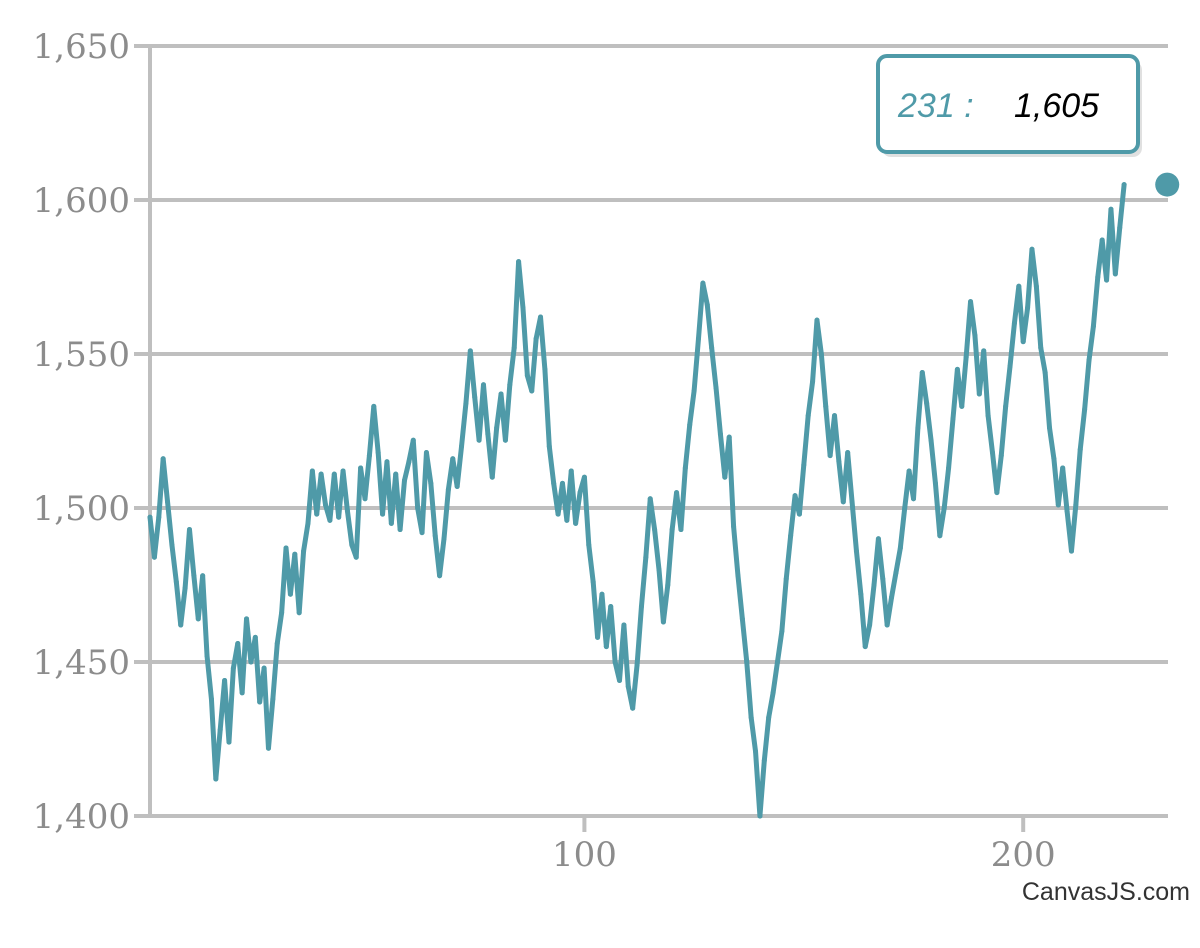 This screenshot has width=1200, height=948. What do you see at coordinates (1167, 184) in the screenshot?
I see `highlight-point` at bounding box center [1167, 184].